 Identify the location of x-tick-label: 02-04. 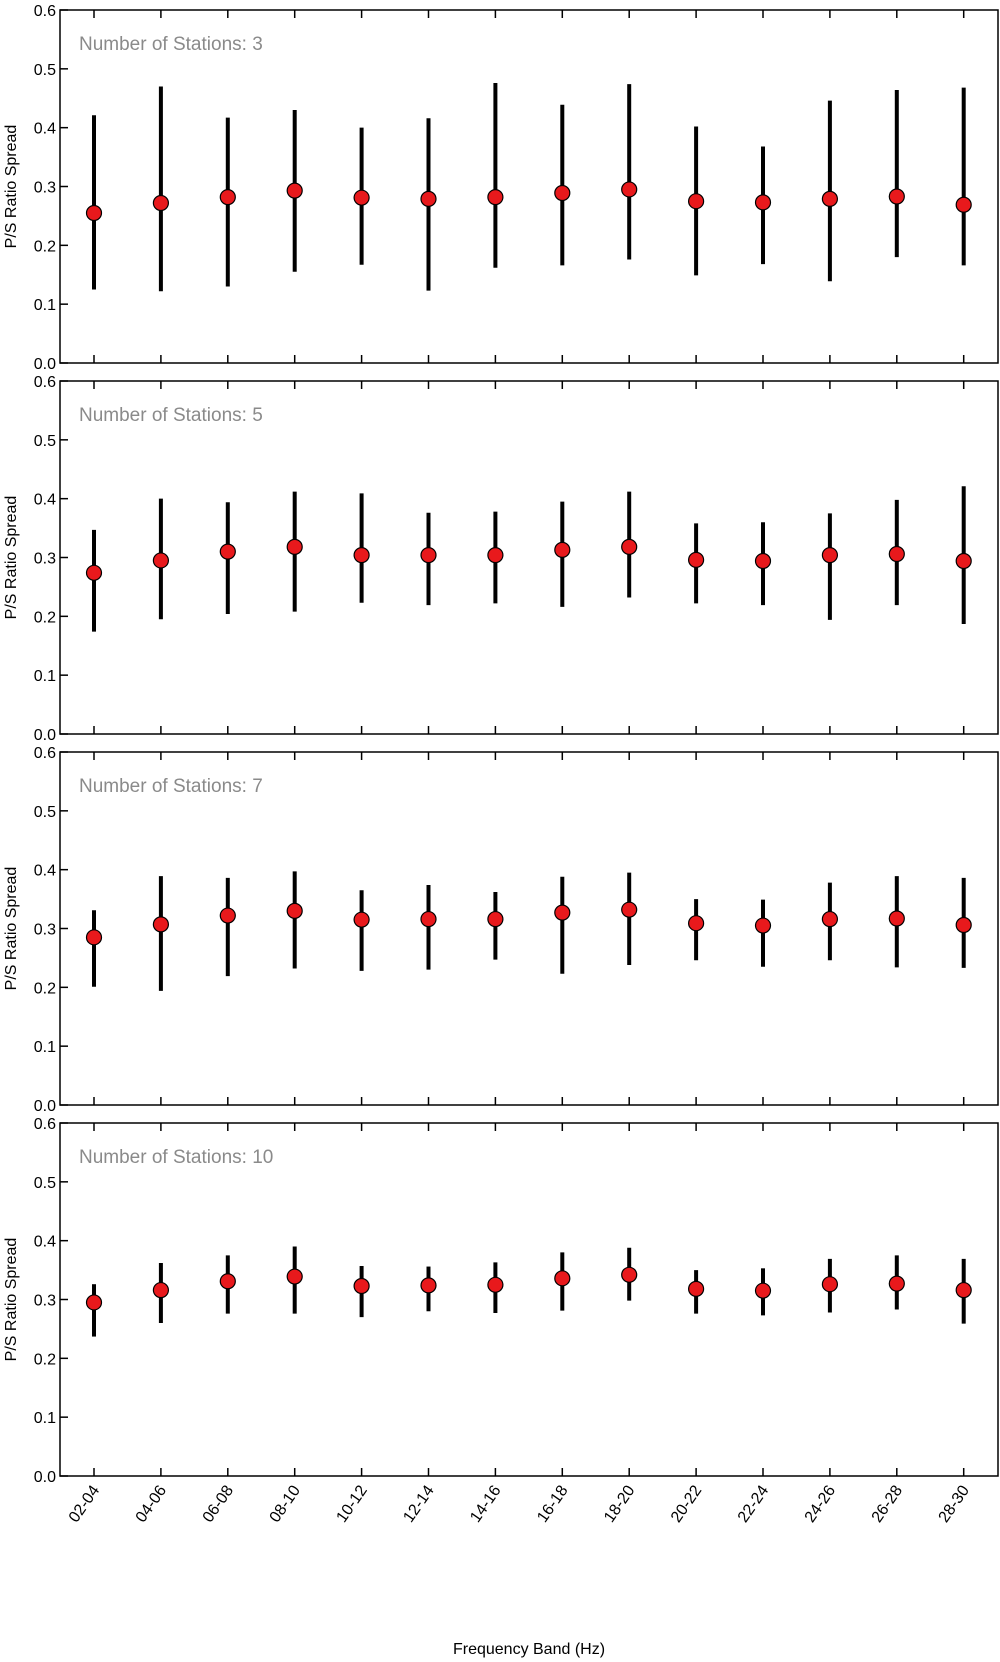
(84, 1503).